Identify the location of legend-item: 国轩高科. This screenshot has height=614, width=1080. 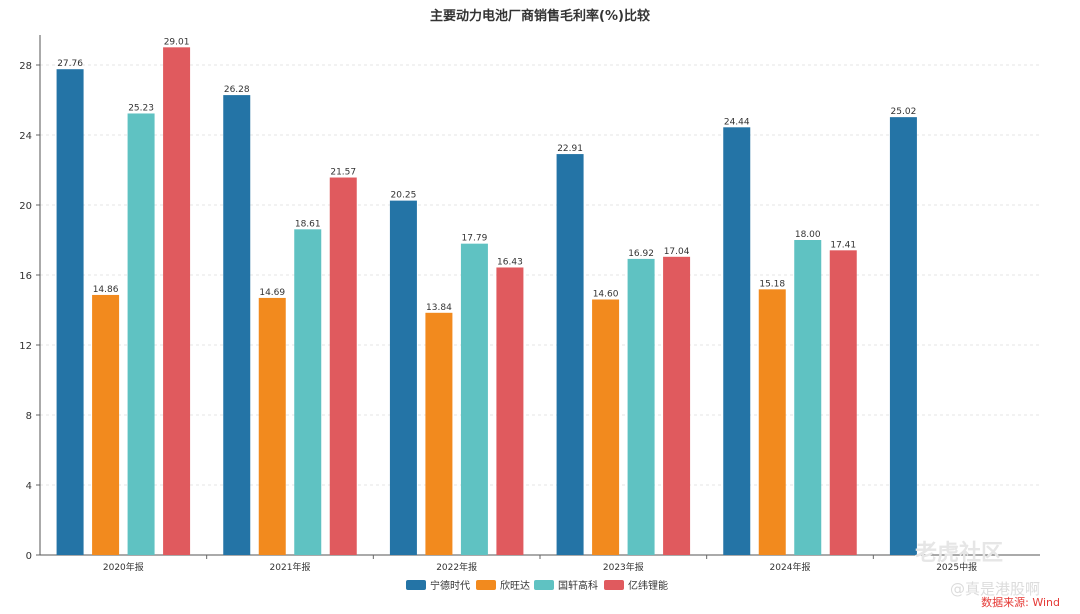
(566, 585).